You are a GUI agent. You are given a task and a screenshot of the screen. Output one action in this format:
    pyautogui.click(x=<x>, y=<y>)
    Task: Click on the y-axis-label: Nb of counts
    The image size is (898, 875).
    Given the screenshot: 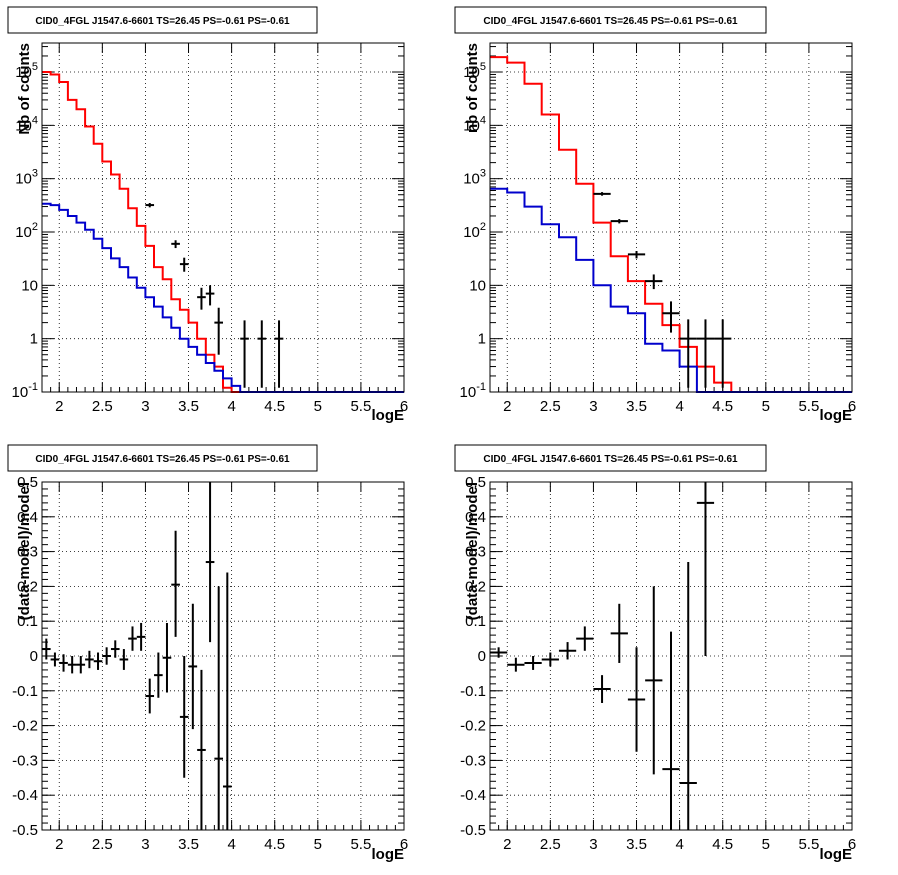 What is the action you would take?
    pyautogui.click(x=24, y=89)
    